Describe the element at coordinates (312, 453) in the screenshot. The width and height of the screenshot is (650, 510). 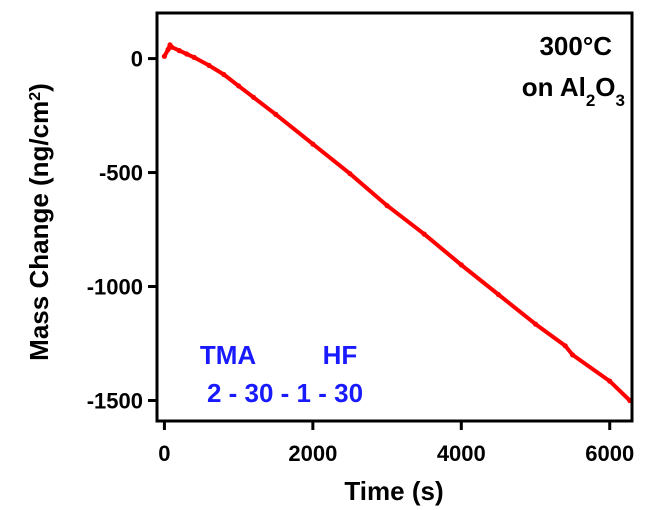
I see `x-tick-label: 2000` at that location.